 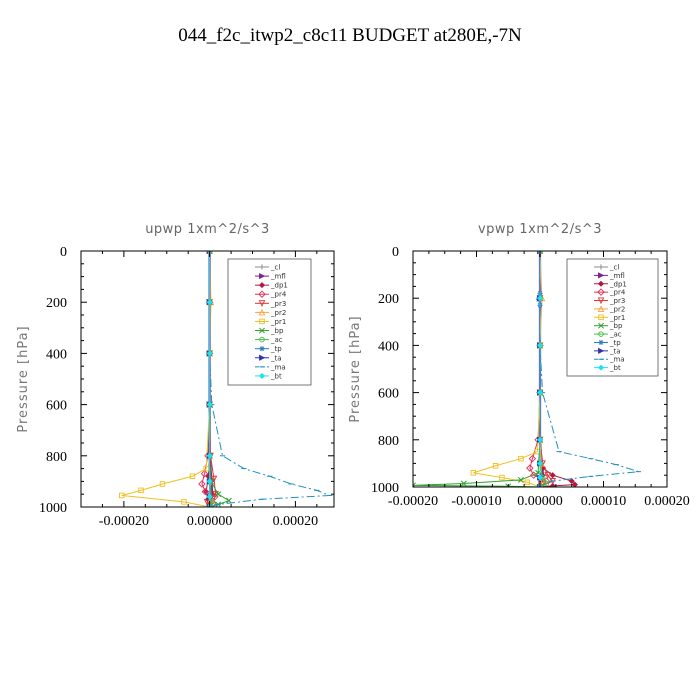 I want to click on legend-label: _dp1, so click(x=618, y=284).